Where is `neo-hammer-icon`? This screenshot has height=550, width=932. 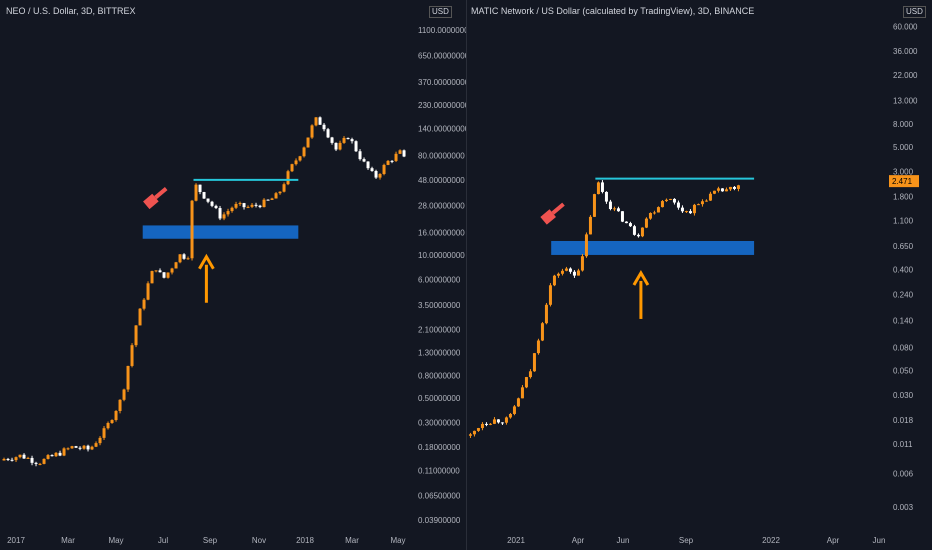 neo-hammer-icon is located at coordinates (155, 198).